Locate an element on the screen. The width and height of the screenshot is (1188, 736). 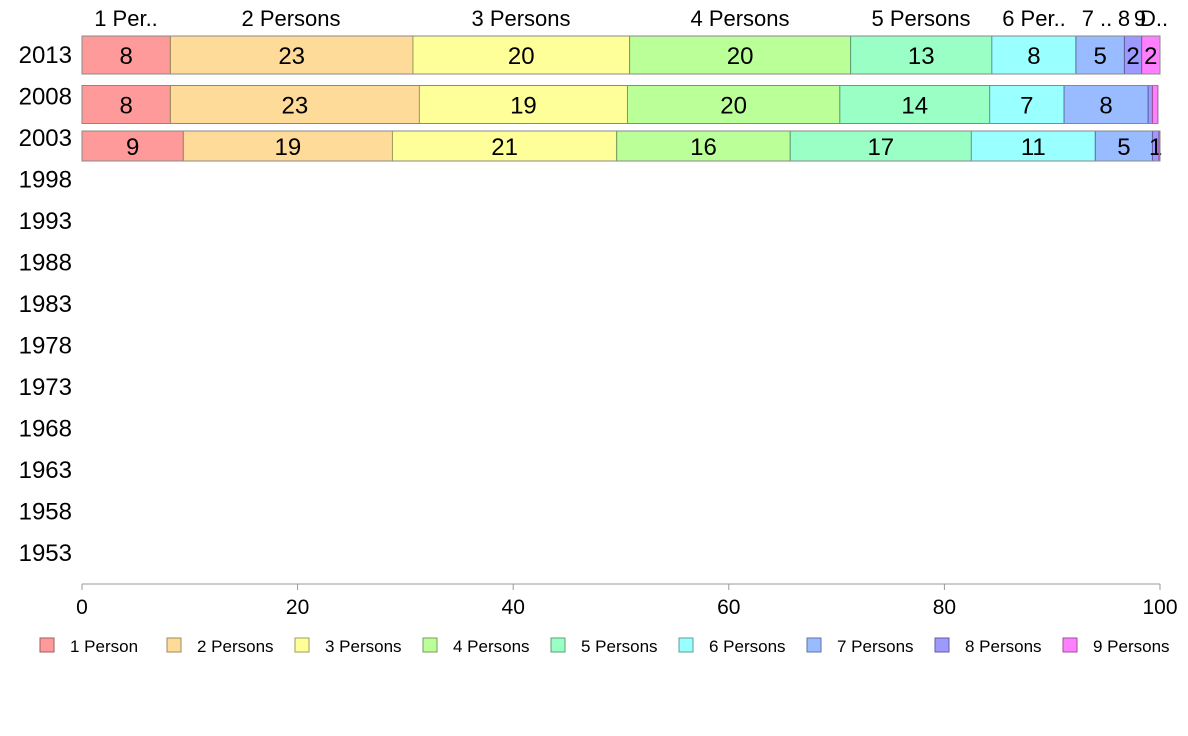
column-label: 1 Per.. is located at coordinates (126, 18).